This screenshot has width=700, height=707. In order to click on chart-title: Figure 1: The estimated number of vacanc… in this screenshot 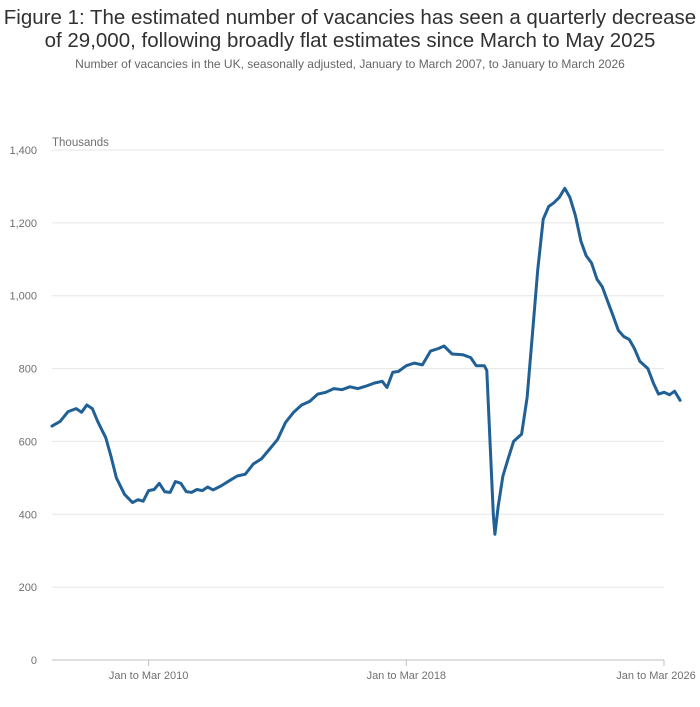, I will do `click(350, 29)`.